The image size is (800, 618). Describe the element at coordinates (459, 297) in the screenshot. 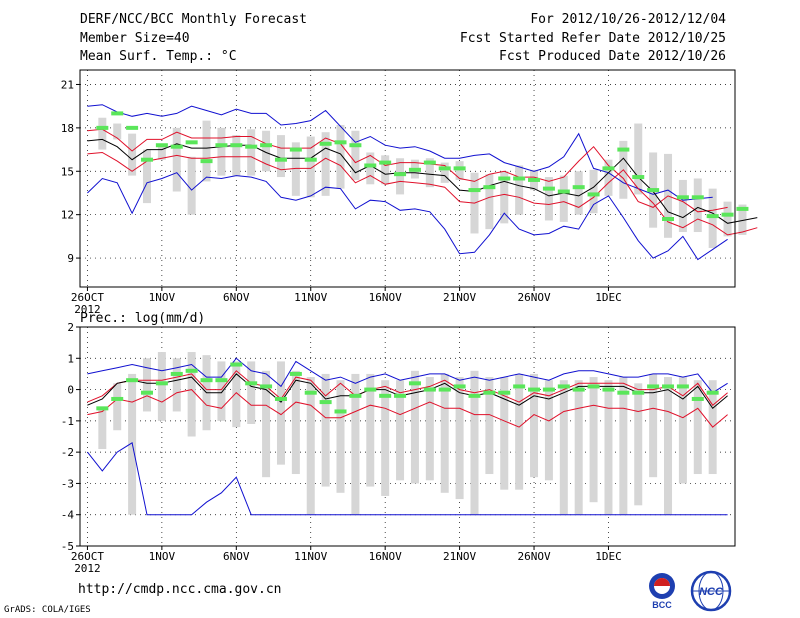

I see `x-tick-label: 21NOV` at that location.